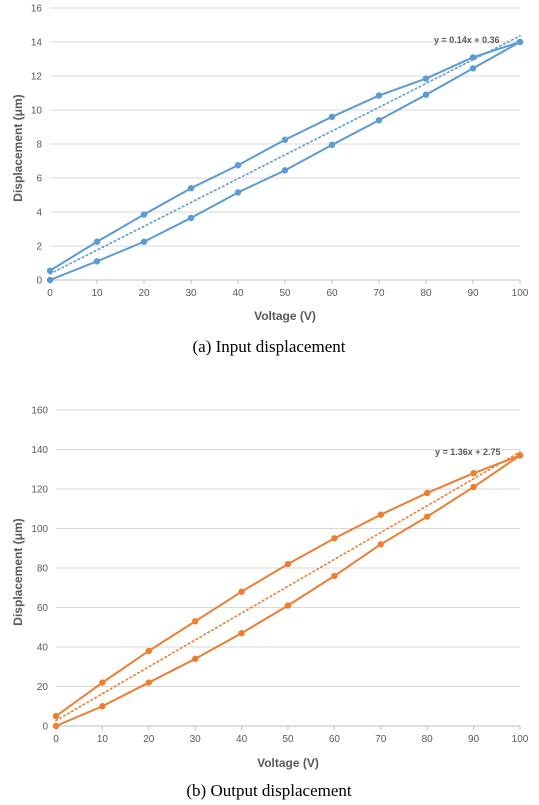 This screenshot has height=805, width=539. Describe the element at coordinates (39, 247) in the screenshot. I see `y-tick-label: 2` at that location.